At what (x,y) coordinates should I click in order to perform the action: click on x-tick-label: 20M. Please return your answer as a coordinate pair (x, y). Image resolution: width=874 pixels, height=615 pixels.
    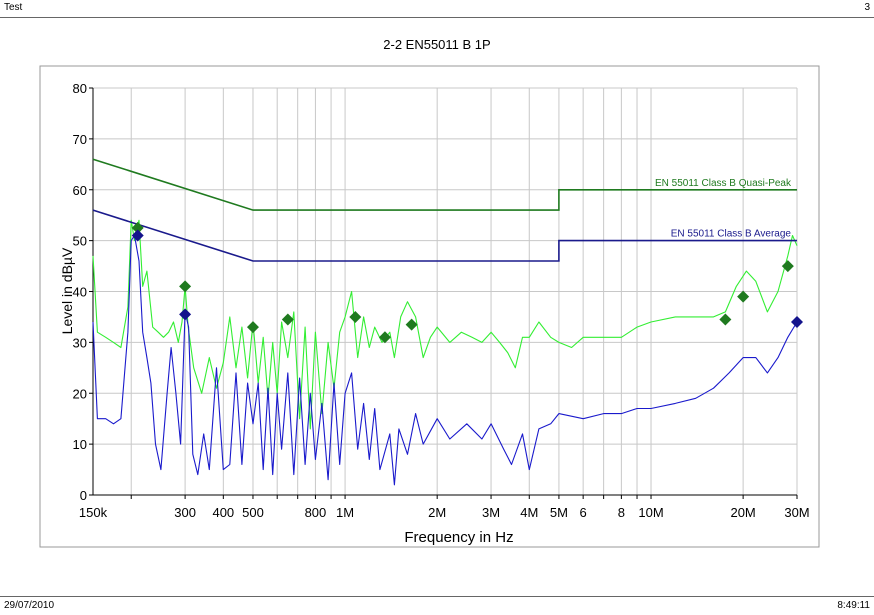
    Looking at the image, I should click on (742, 512).